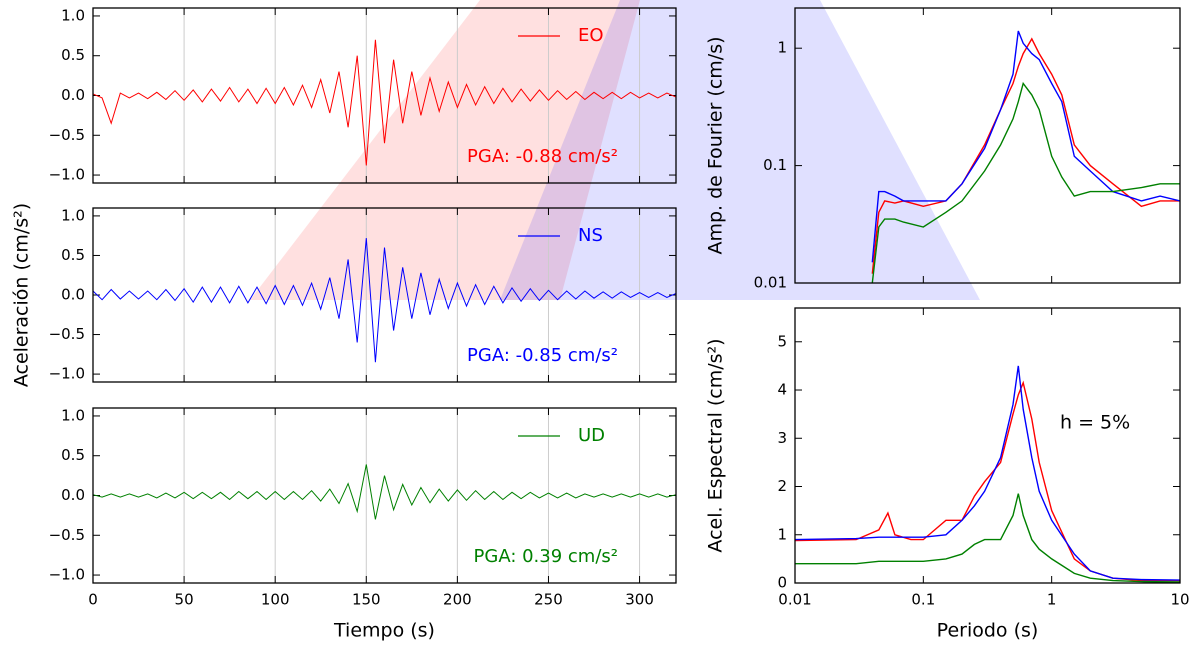 The width and height of the screenshot is (1199, 646). I want to click on x-tick-label: 0, so click(93, 600).